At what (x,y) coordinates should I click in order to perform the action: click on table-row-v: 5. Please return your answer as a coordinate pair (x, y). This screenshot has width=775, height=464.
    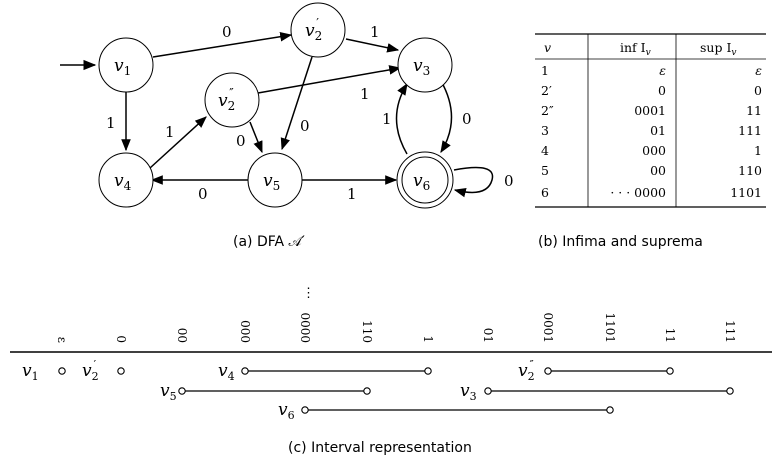
    Looking at the image, I should click on (545, 170).